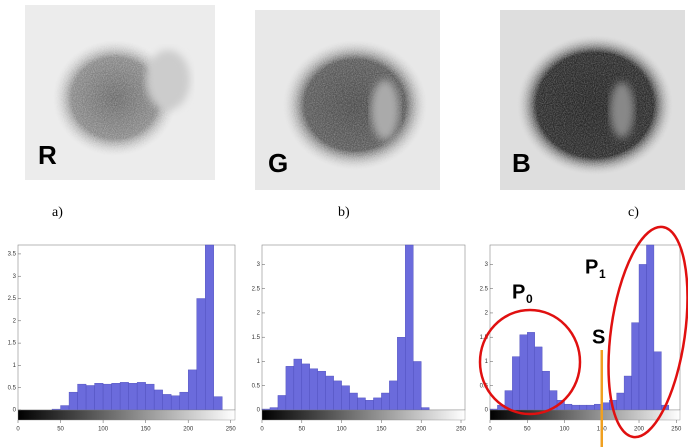 The width and height of the screenshot is (688, 447). I want to click on image-letter: B, so click(521, 163).